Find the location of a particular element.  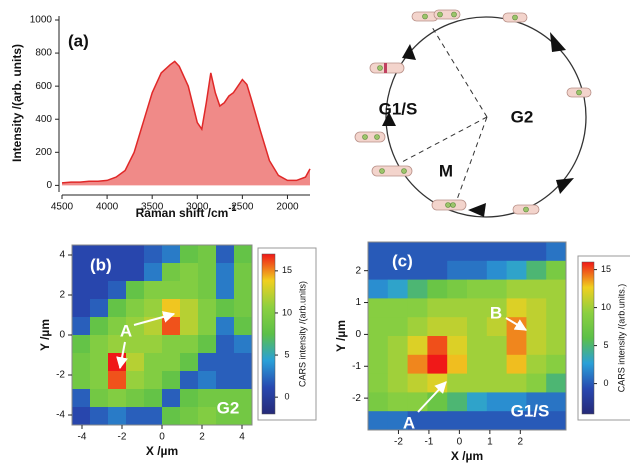

plot-frame is located at coordinates (467, 336).